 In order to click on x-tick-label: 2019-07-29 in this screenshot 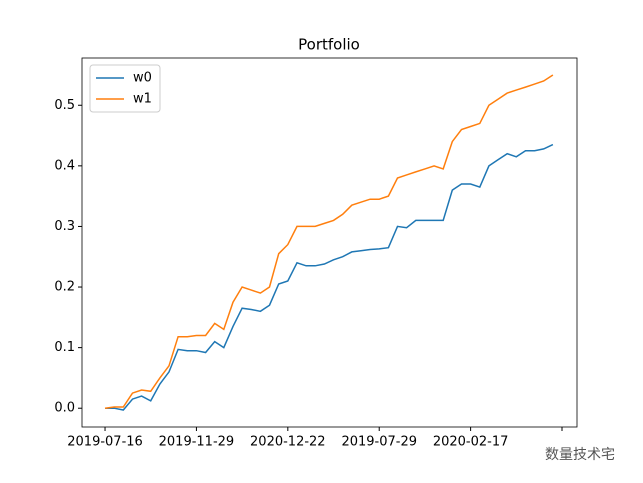, I will do `click(379, 442)`.